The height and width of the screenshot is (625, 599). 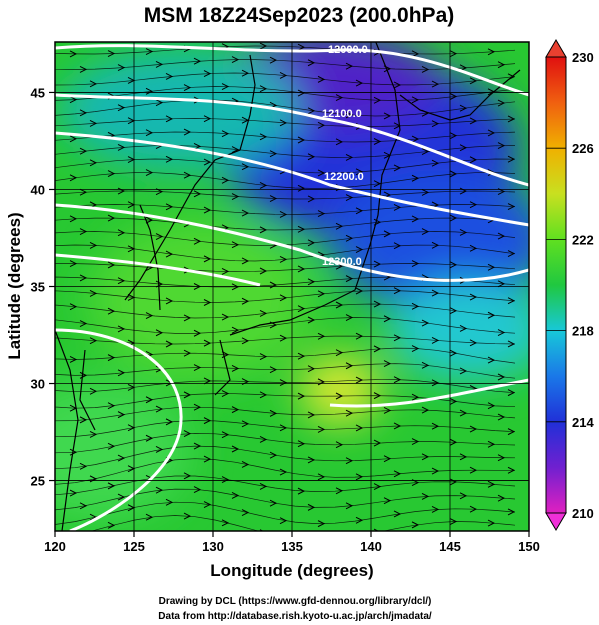 I want to click on x-tick-label: 145, so click(x=450, y=546).